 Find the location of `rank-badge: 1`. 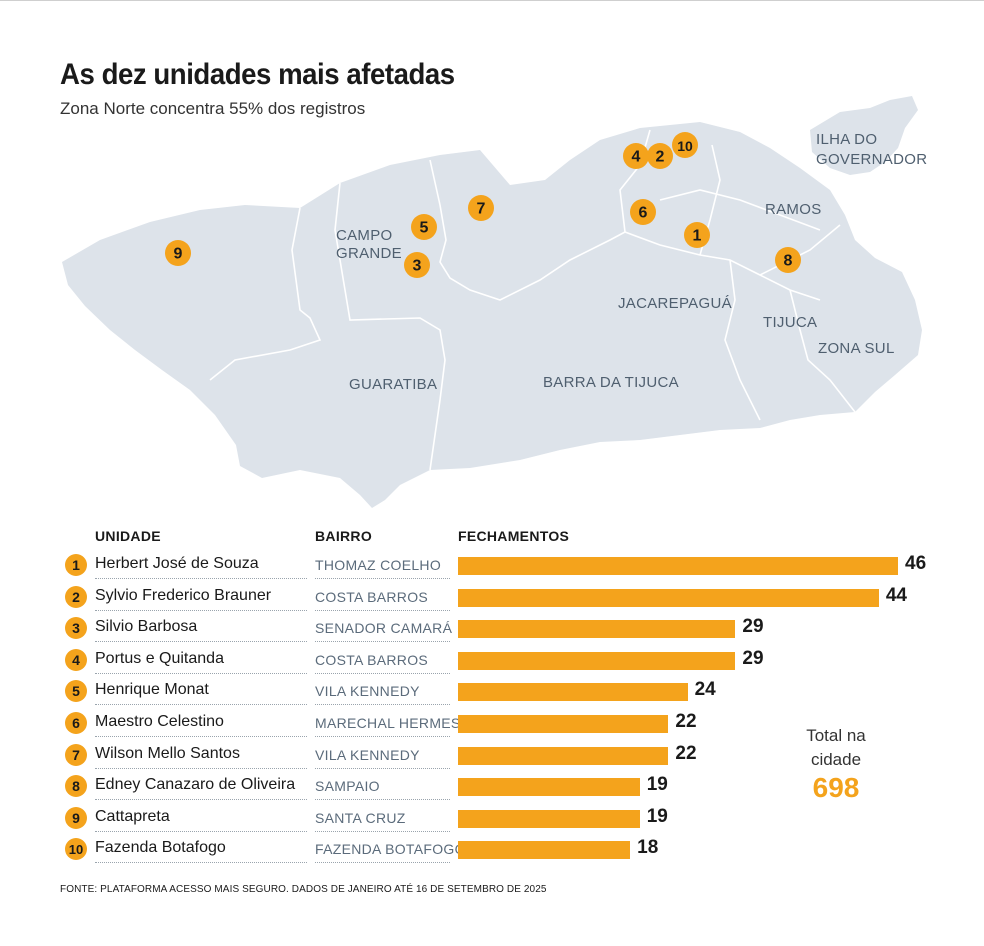

rank-badge: 1 is located at coordinates (76, 565).